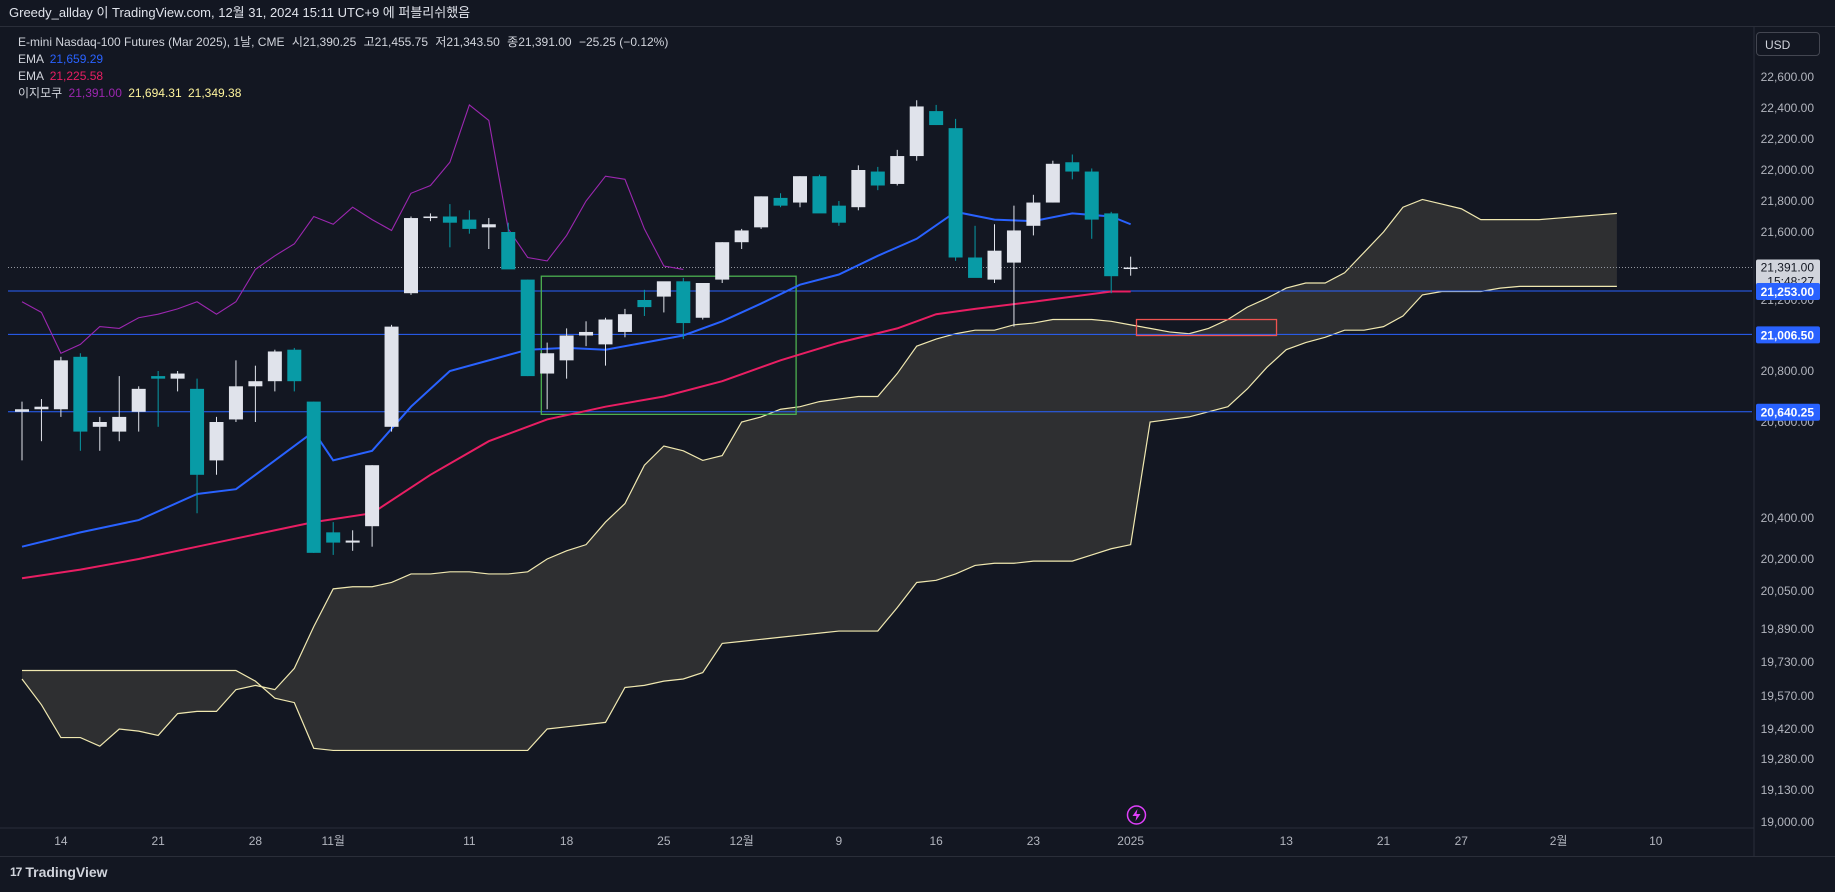 The width and height of the screenshot is (1835, 892). What do you see at coordinates (623, 42) in the screenshot?
I see `change-value: −25.25 (−0.12%)` at bounding box center [623, 42].